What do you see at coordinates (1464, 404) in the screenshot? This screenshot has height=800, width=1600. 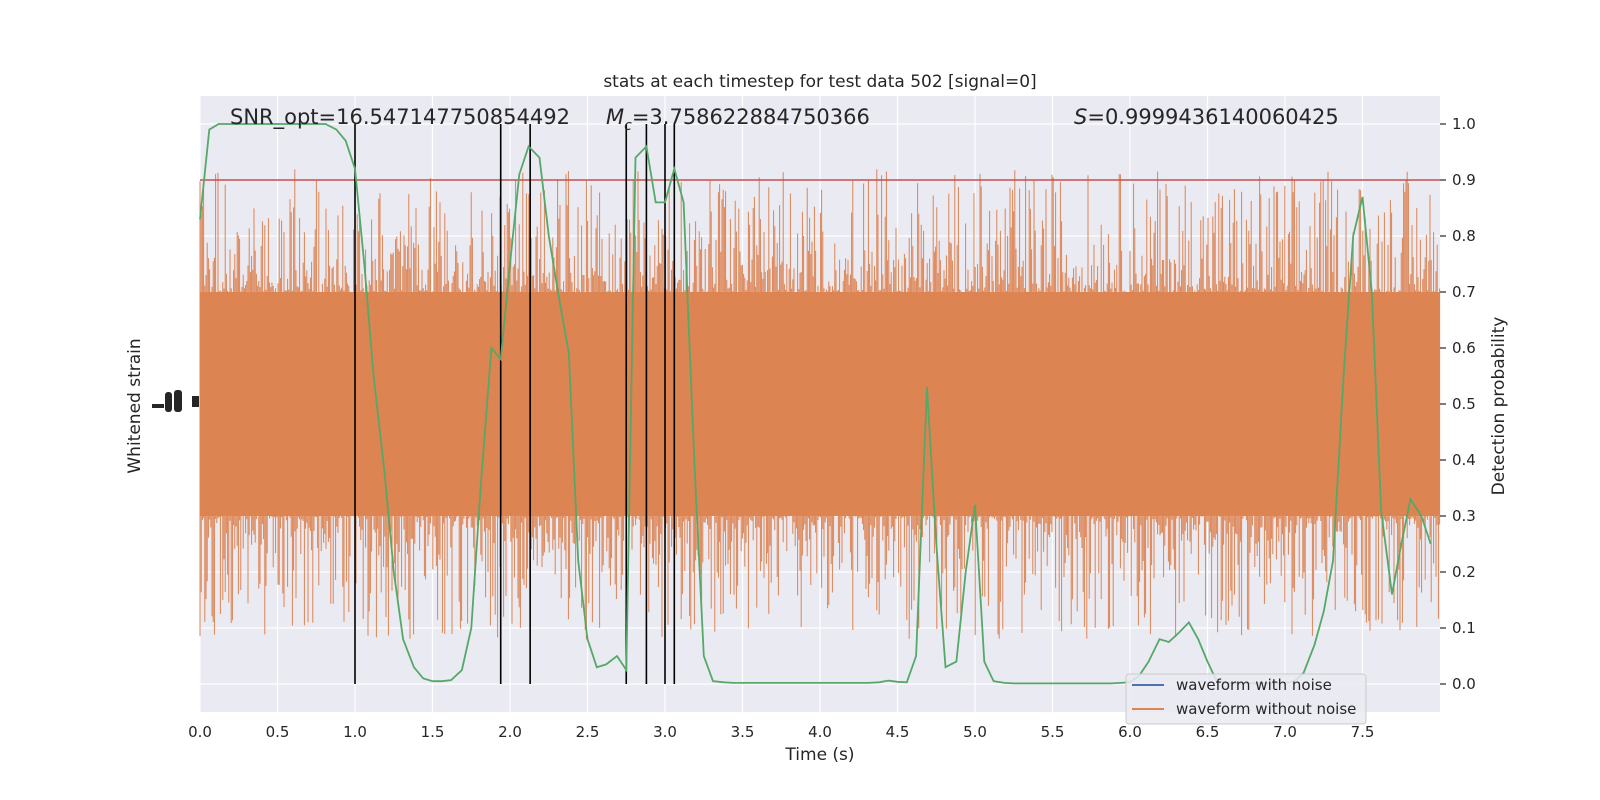 I see `y-tick-label: 0.5` at bounding box center [1464, 404].